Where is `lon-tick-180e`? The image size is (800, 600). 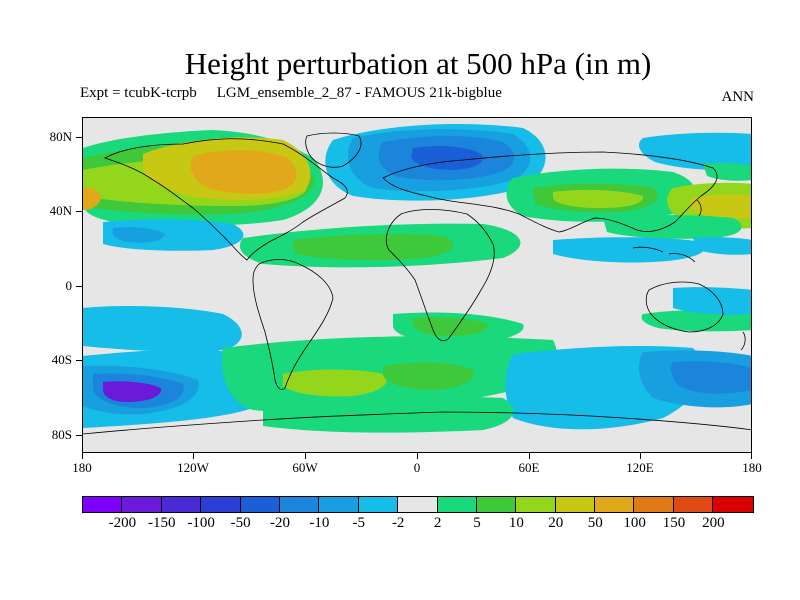
lon-tick-180e is located at coordinates (751, 456).